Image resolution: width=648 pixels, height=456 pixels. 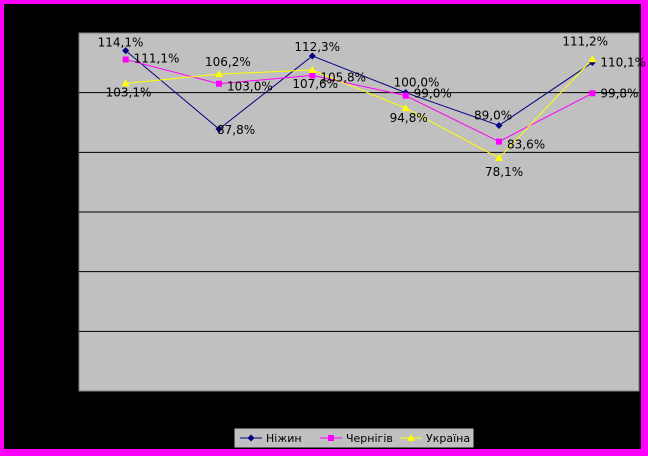 What do you see at coordinates (409, 118) in the screenshot?
I see `data-label: 94,8%` at bounding box center [409, 118].